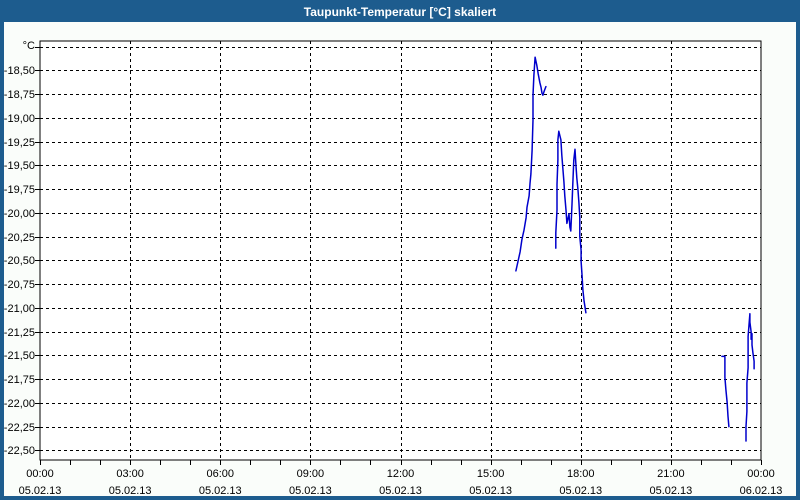 This screenshot has height=500, width=800. I want to click on x-axis-time-label: 21:00, so click(671, 474).